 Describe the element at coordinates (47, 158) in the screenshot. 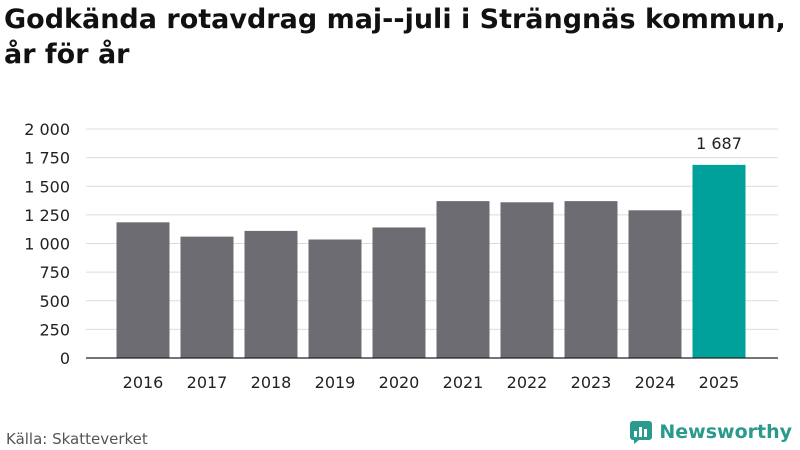

I see `y-tick-label: 1 750` at that location.